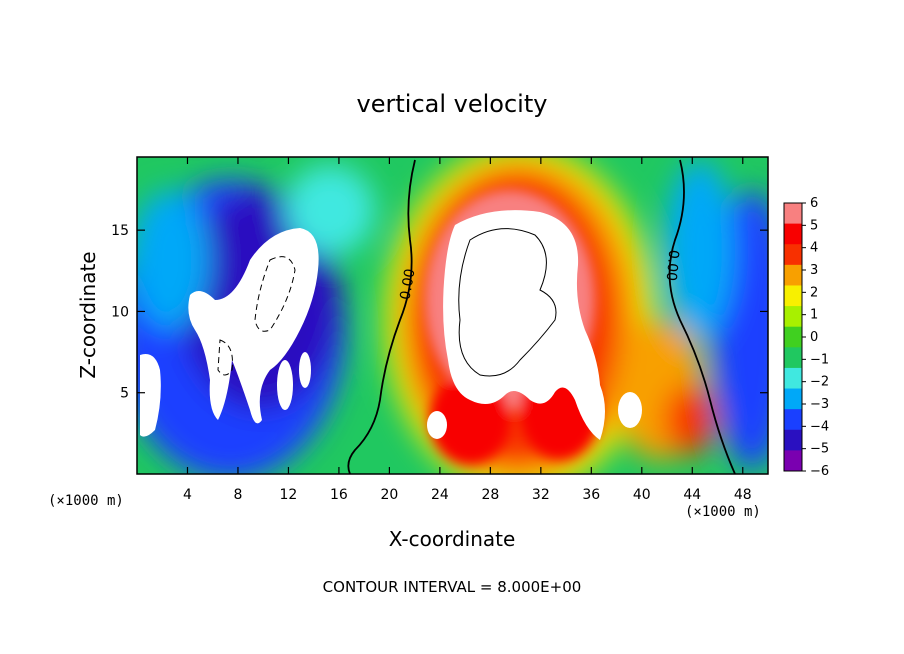  I want to click on colorbar-tick-label: 0, so click(814, 337).